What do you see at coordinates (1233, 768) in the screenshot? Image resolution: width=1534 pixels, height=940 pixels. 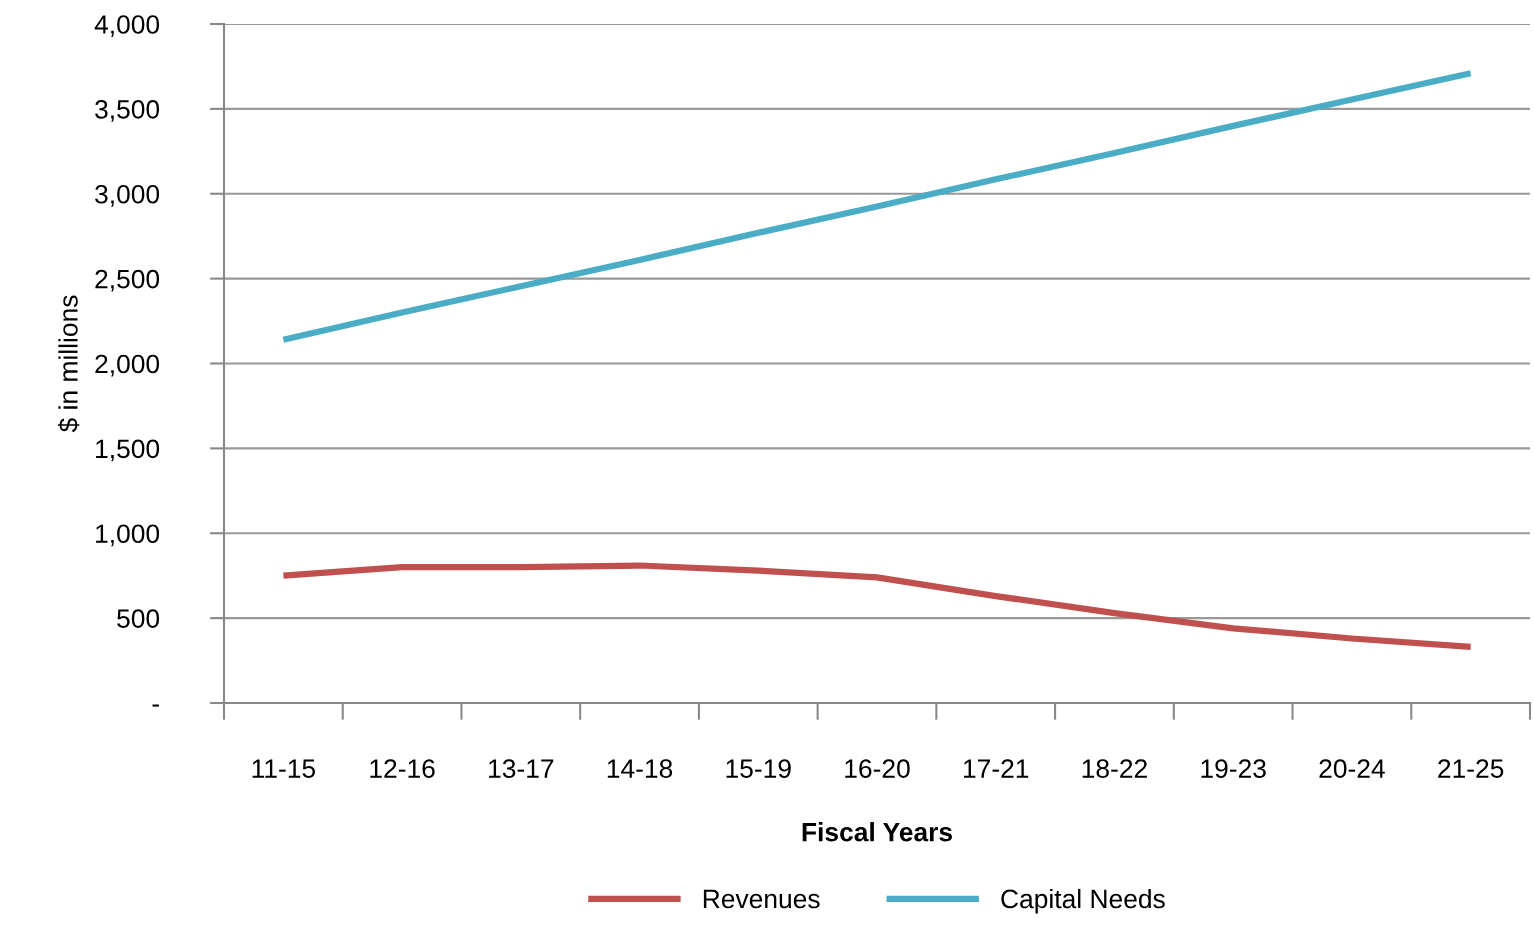 I see `x-tick-label: 19-23` at bounding box center [1233, 768].